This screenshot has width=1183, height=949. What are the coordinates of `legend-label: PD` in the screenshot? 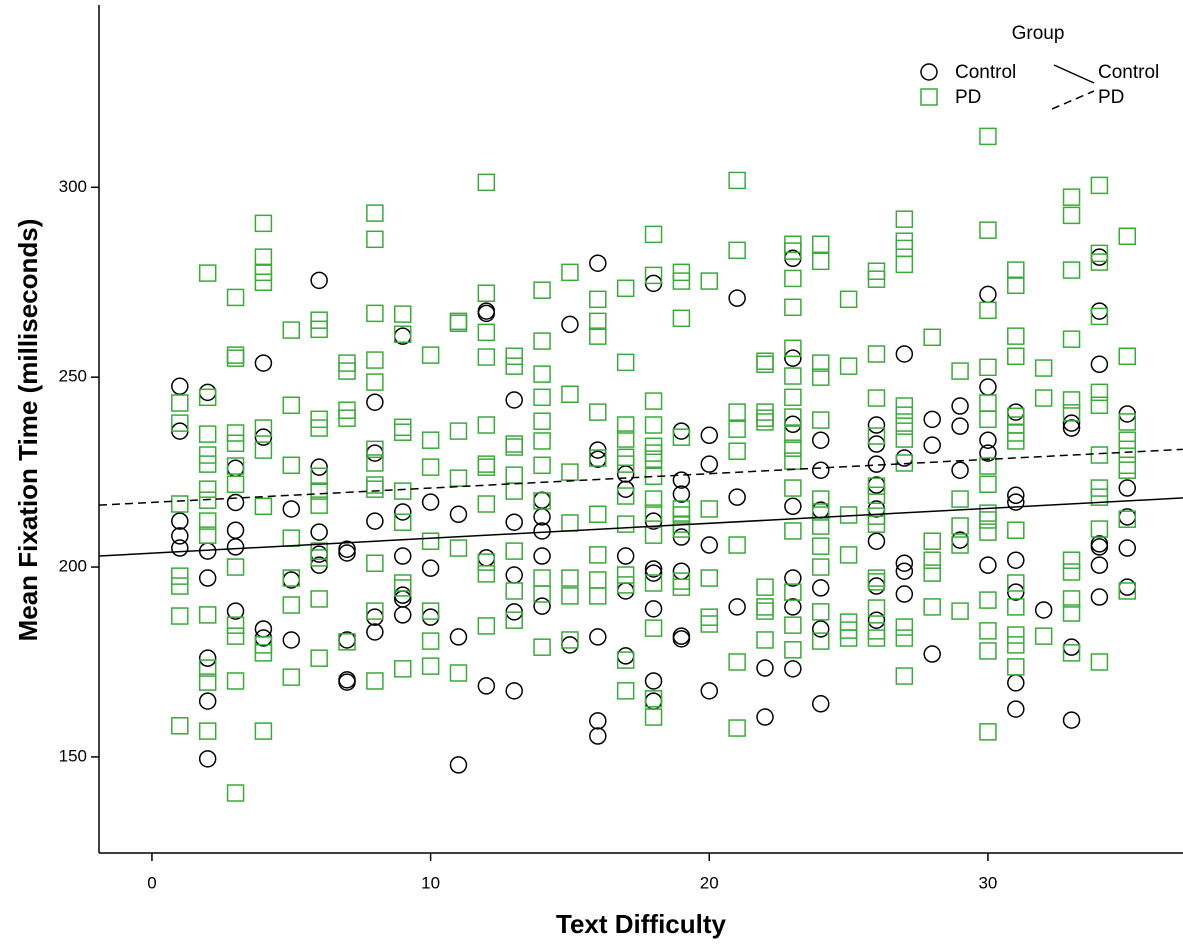 It's located at (968, 97).